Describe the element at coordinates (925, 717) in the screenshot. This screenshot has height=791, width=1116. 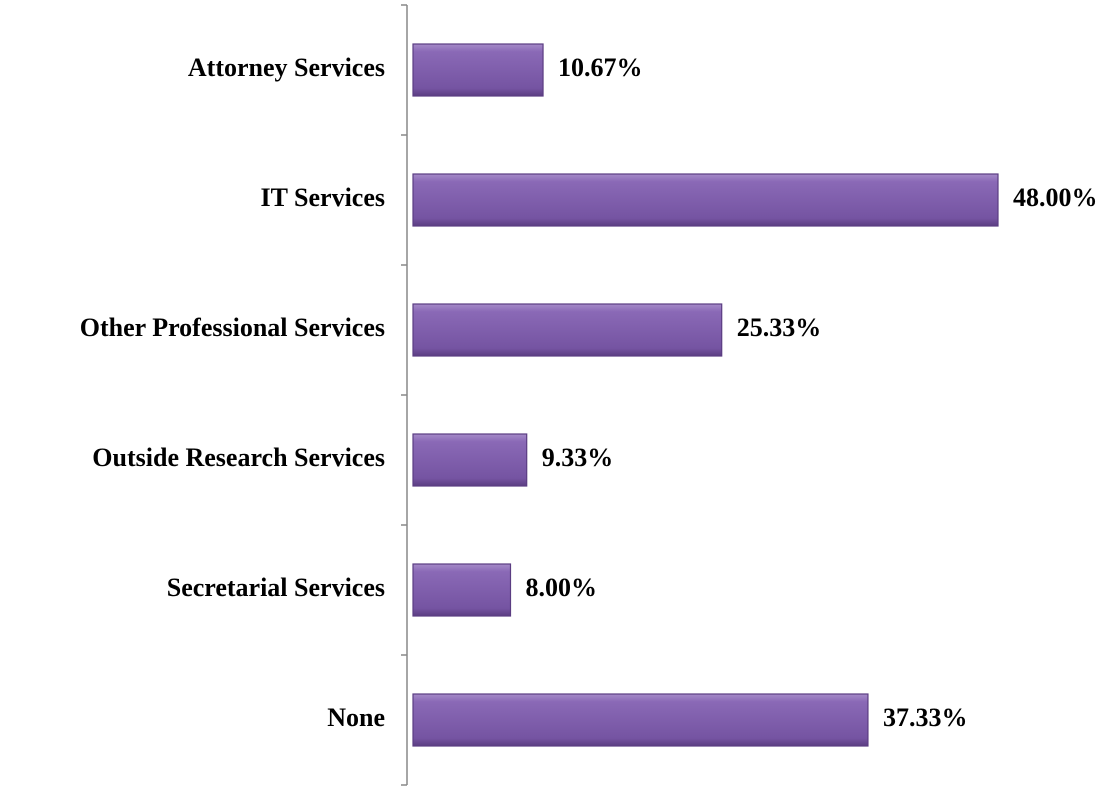
I see `value-label: 37.33%` at that location.